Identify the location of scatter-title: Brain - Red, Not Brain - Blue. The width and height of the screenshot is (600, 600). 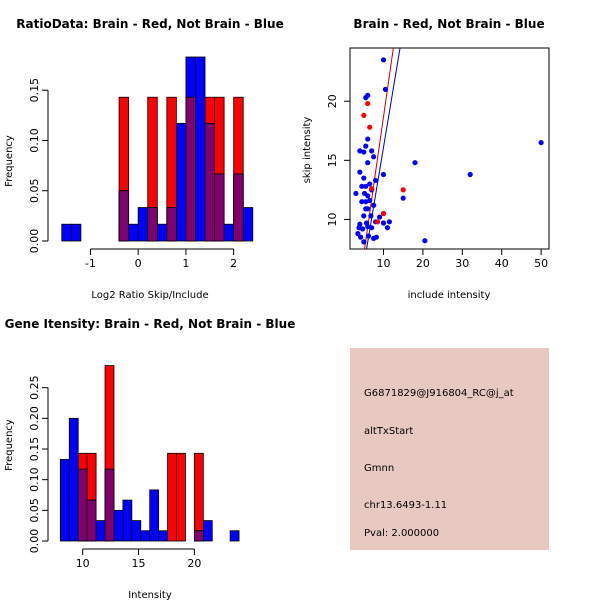
(448, 24).